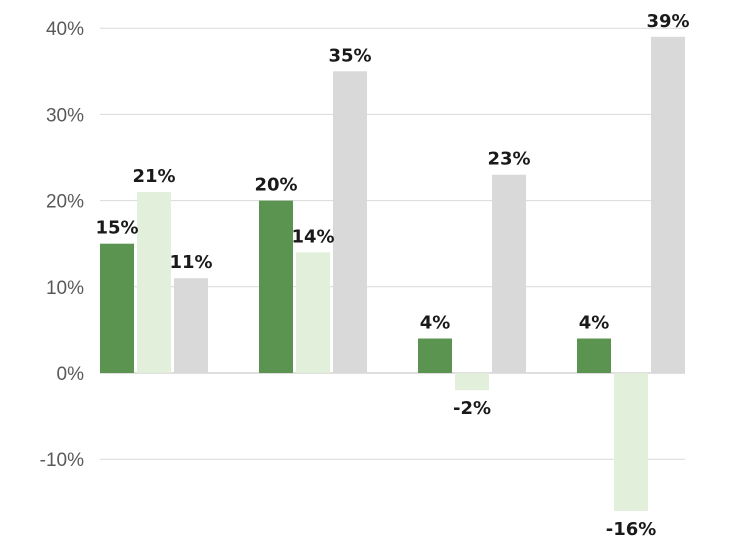 The width and height of the screenshot is (750, 536). I want to click on y-tick-label: 20%, so click(65, 202).